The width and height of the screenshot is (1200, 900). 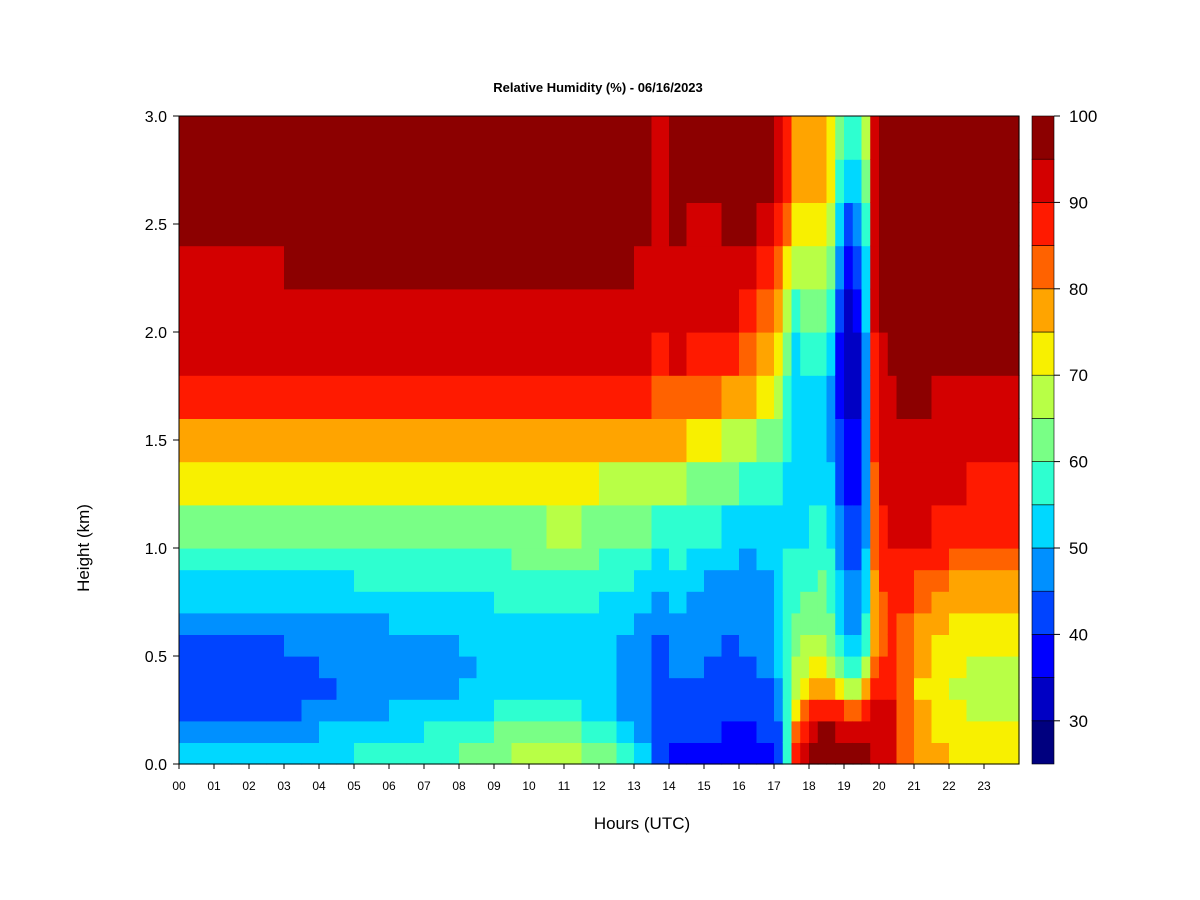 What do you see at coordinates (1043, 353) in the screenshot?
I see `colorbar-swatch` at bounding box center [1043, 353].